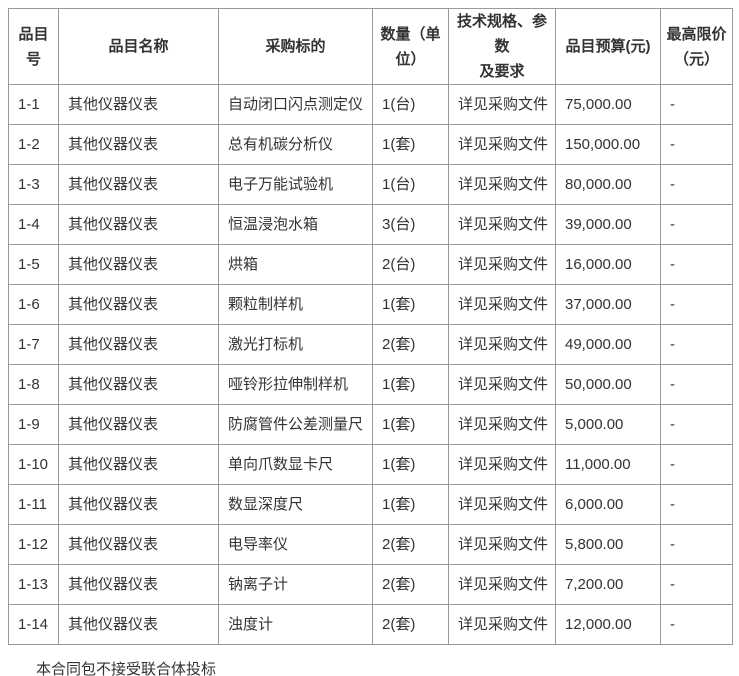 The width and height of the screenshot is (739, 676). What do you see at coordinates (33, 584) in the screenshot?
I see `cell-item-no: 1-13` at bounding box center [33, 584].